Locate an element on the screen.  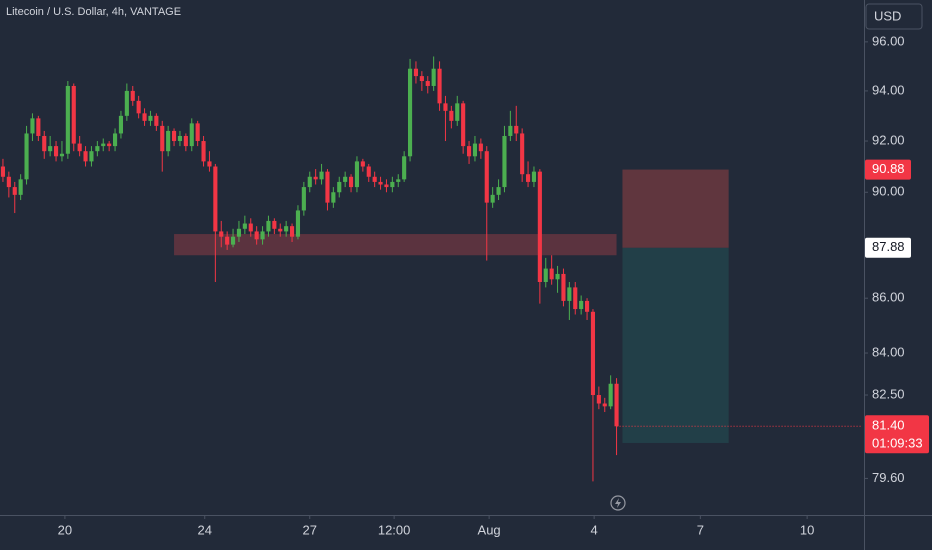
target-area is located at coordinates (675, 345).